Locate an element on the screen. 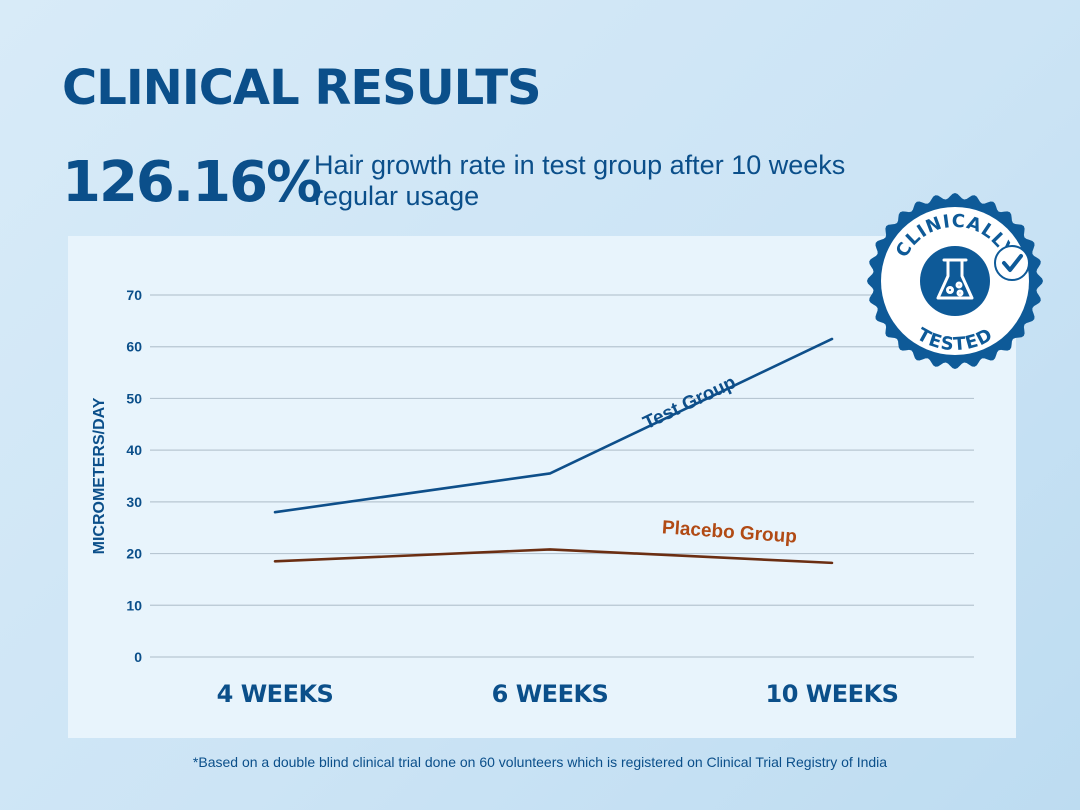  y-tick-label: 0 is located at coordinates (138, 657).